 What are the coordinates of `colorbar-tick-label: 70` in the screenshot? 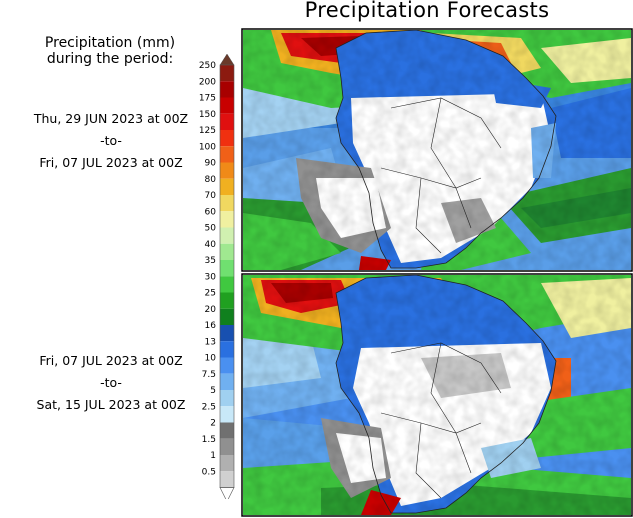 It's located at (211, 196).